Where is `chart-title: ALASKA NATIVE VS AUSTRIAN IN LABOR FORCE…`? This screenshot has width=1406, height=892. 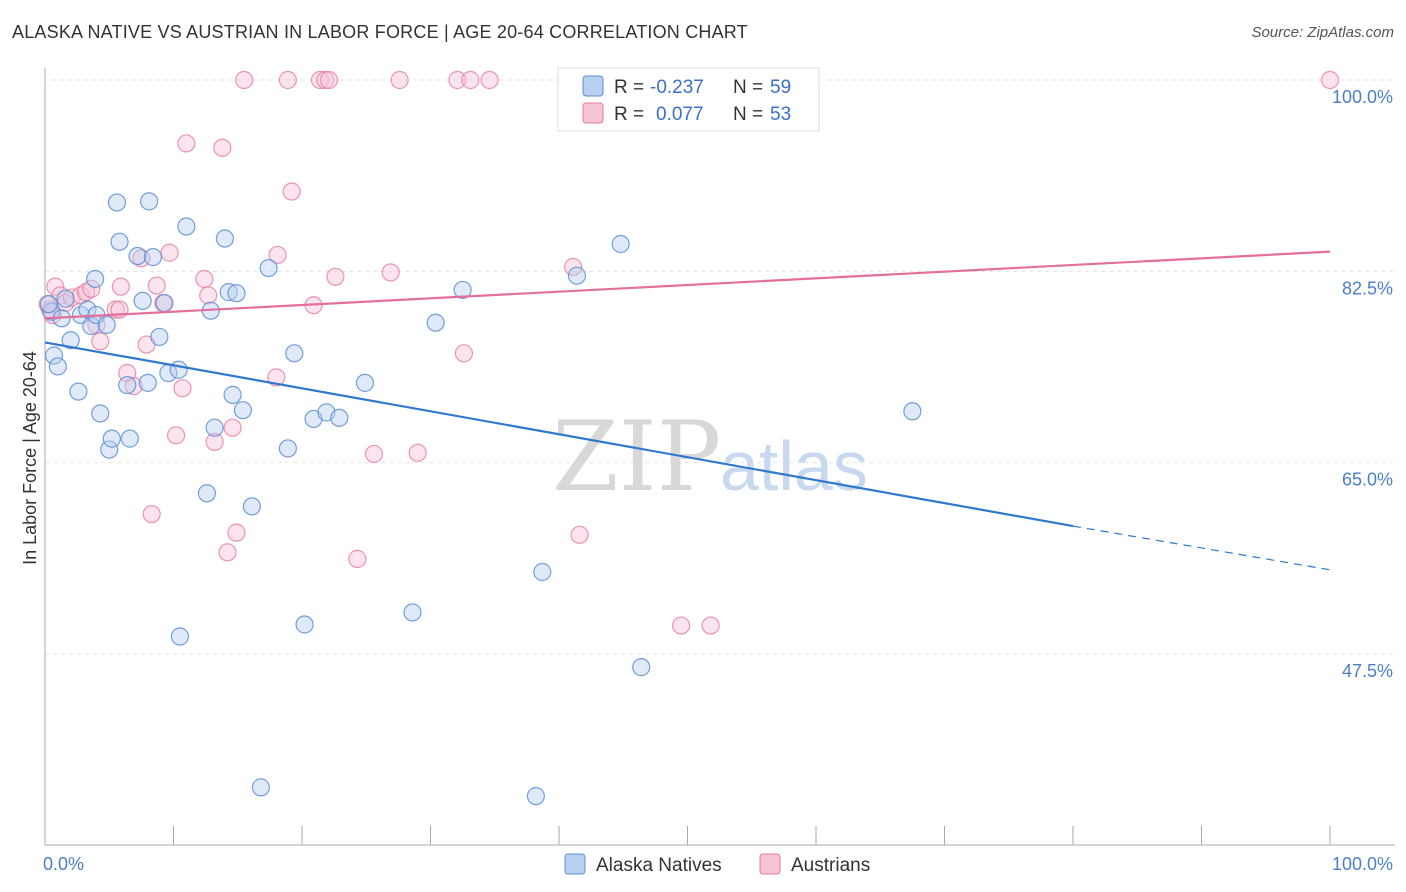 chart-title: ALASKA NATIVE VS AUSTRIAN IN LABOR FORCE… is located at coordinates (380, 32).